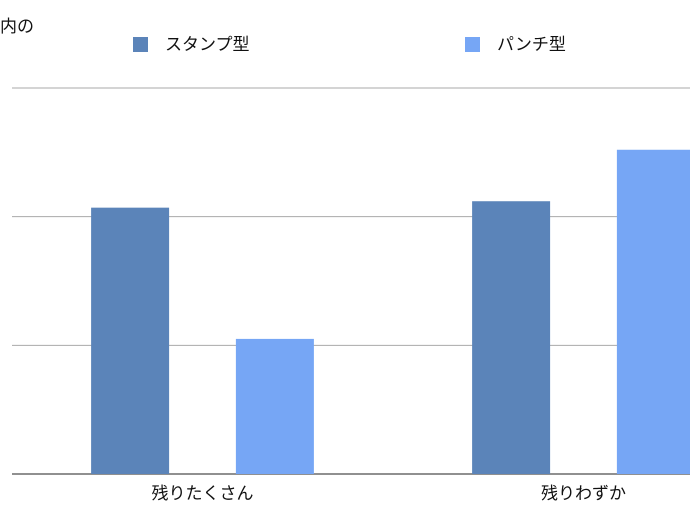 Image resolution: width=690 pixels, height=518 pixels. Describe the element at coordinates (203, 494) in the screenshot. I see `x-tick-label: 残りたくさん` at that location.